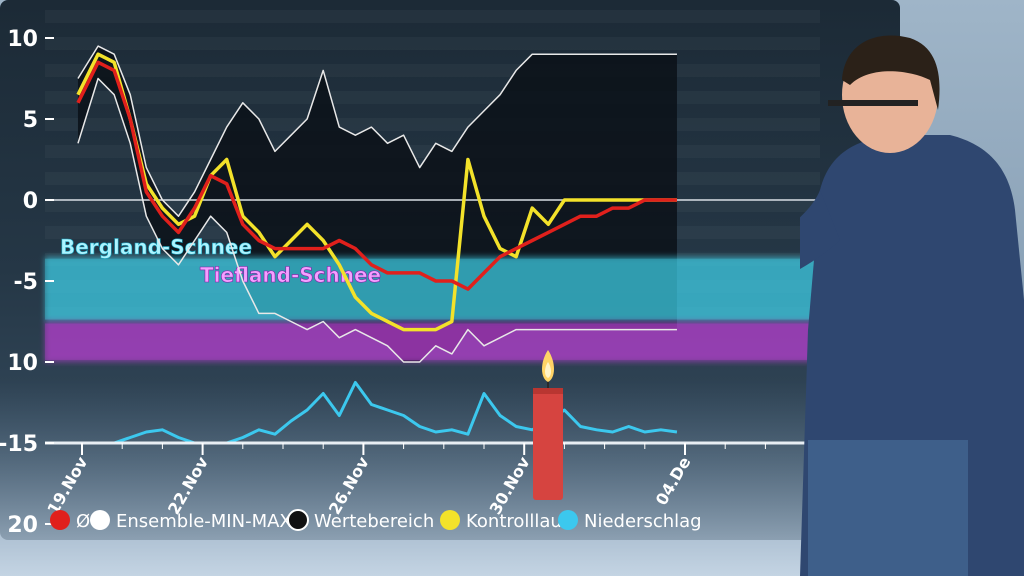 This screenshot has height=576, width=1024. What do you see at coordinates (643, 521) in the screenshot?
I see `legend-label: Niederschlag` at bounding box center [643, 521].